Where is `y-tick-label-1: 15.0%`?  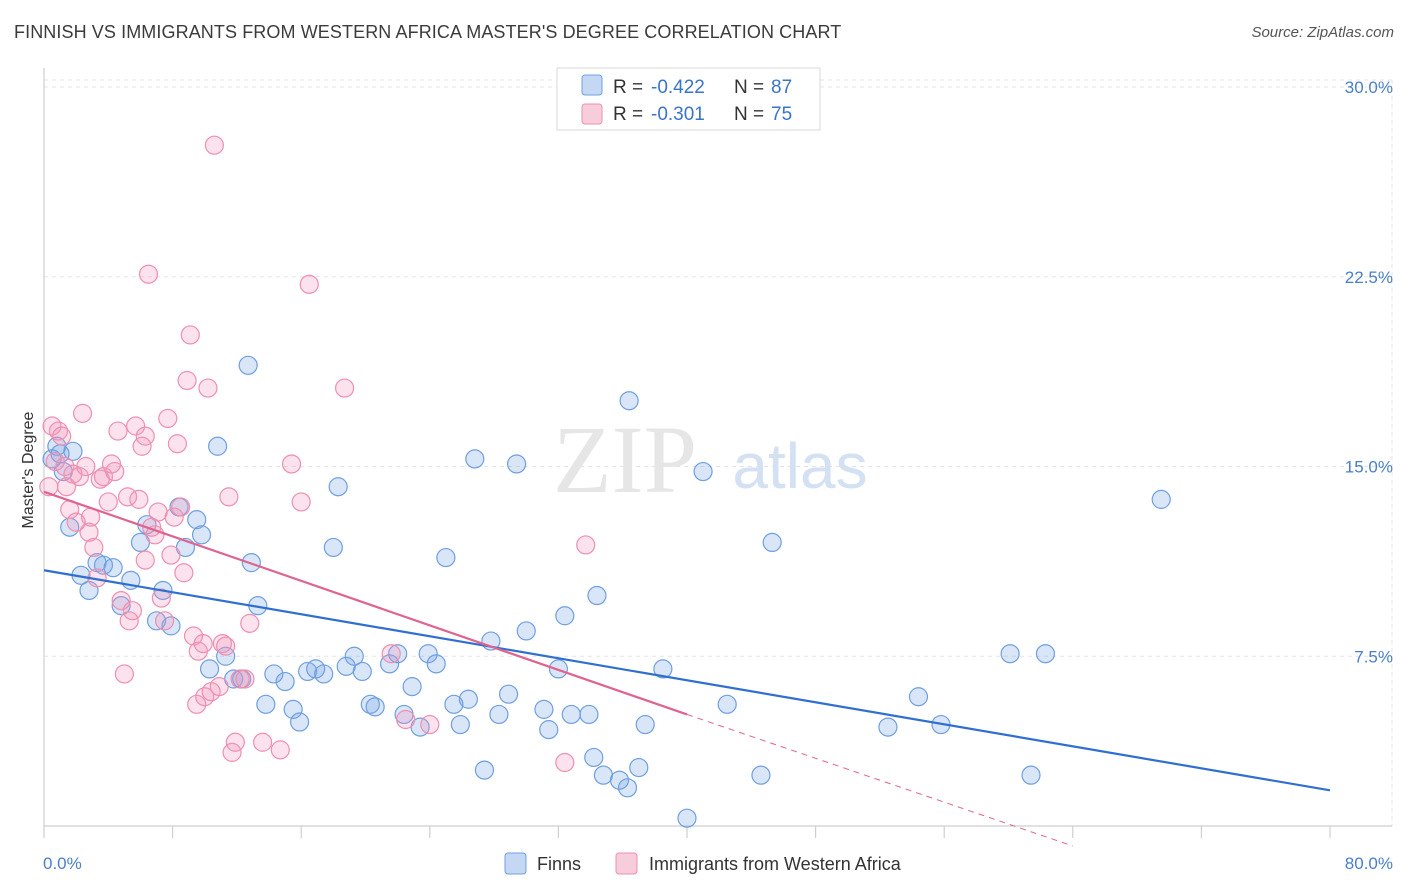 y-tick-label-1: 15.0% is located at coordinates (1369, 467).